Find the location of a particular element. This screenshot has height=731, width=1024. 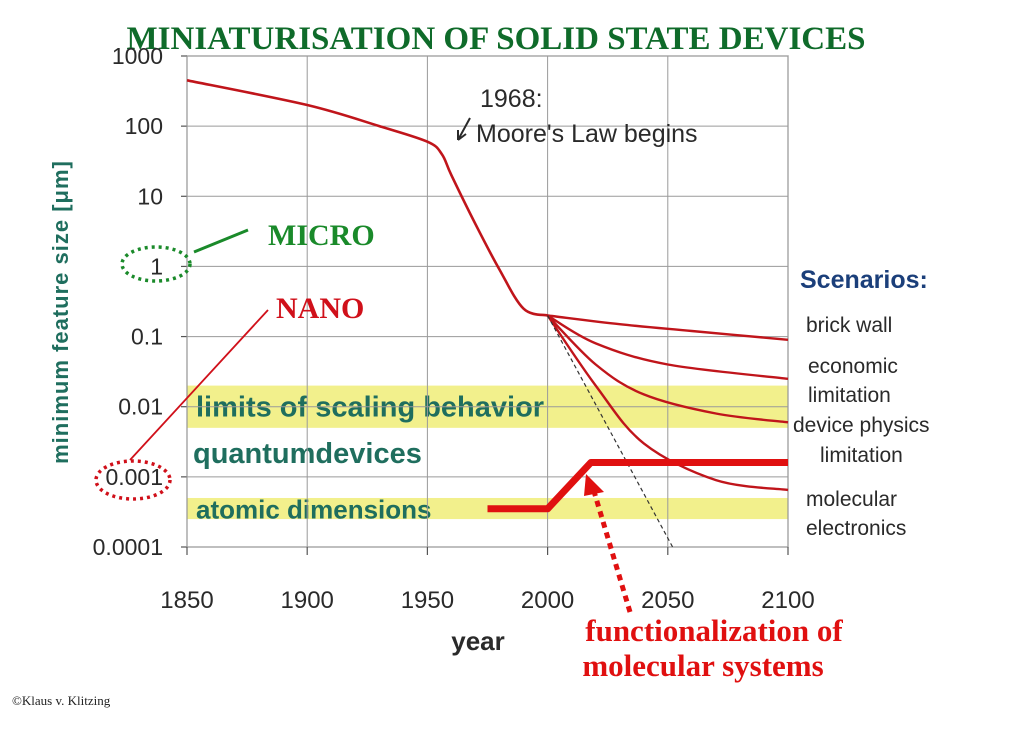

micro-marker-ellipse is located at coordinates (156, 264).